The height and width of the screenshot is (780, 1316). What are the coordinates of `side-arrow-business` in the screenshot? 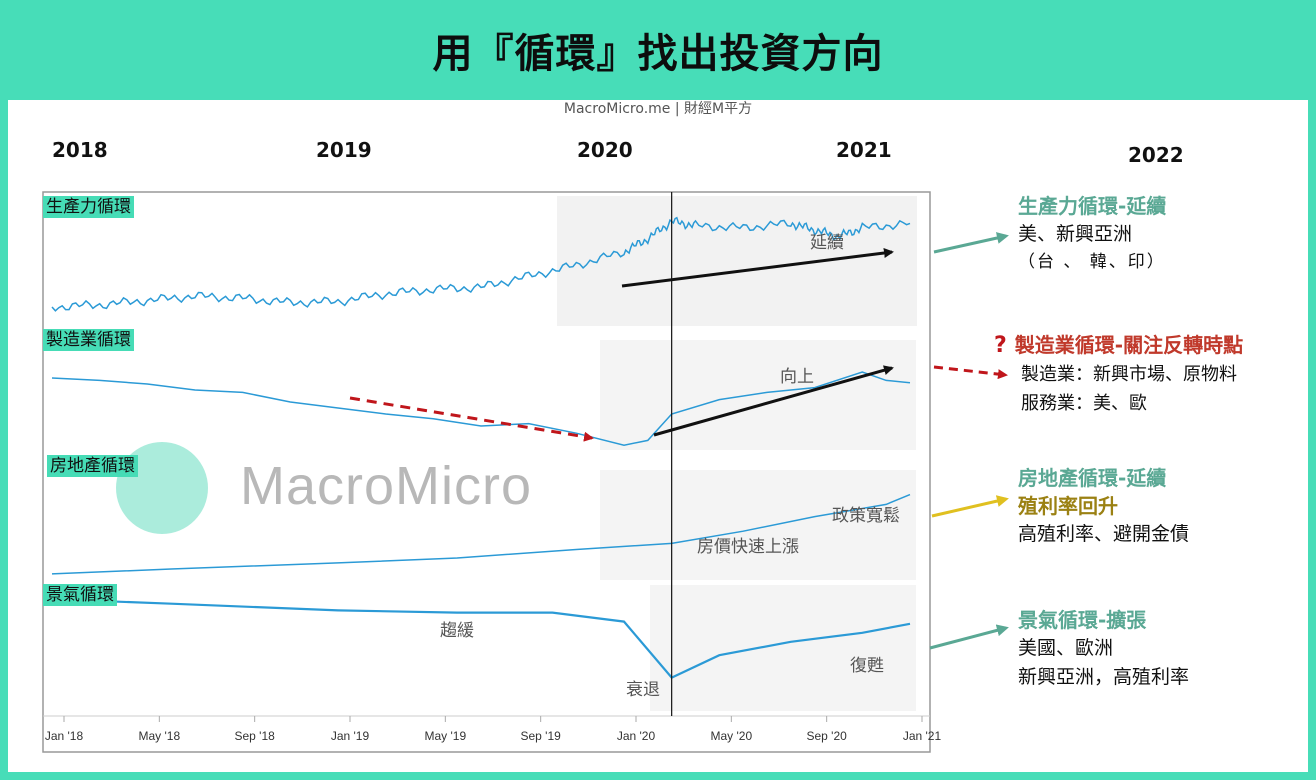 It's located at (969, 637).